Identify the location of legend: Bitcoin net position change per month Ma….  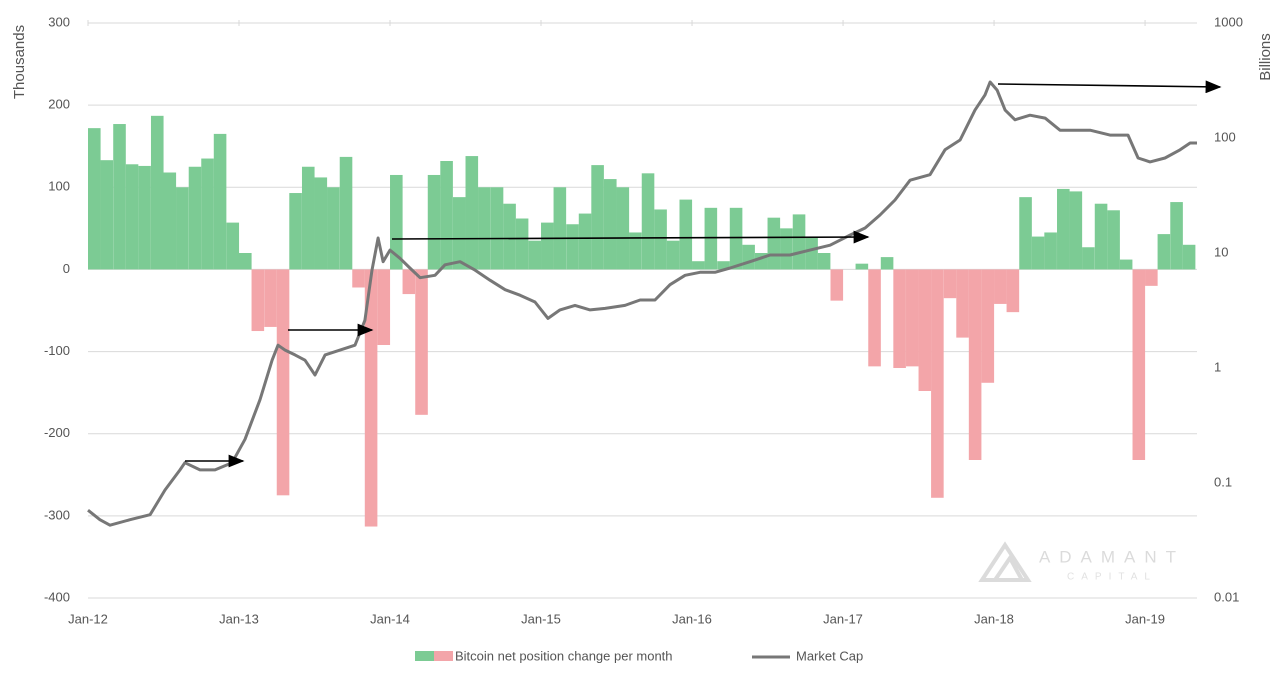
(639, 655).